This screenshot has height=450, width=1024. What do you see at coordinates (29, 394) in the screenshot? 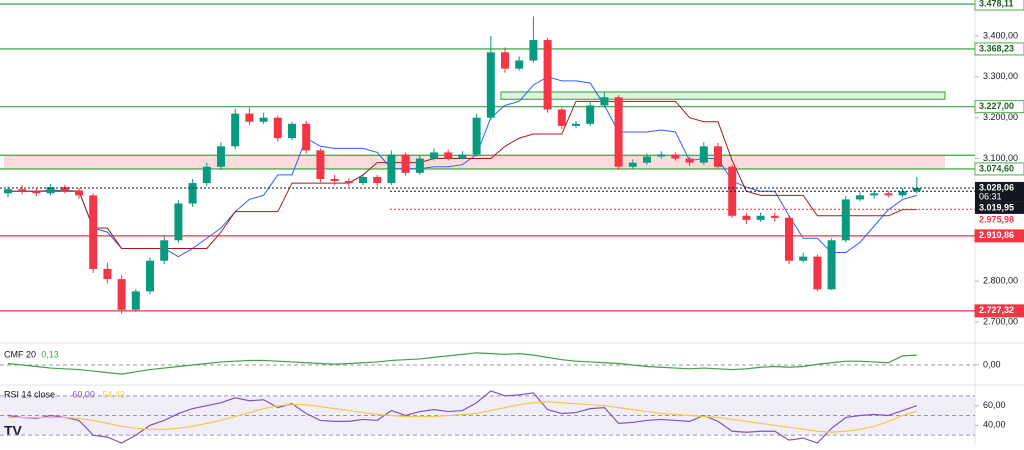
I see `indicator-title: RSI 14 close` at bounding box center [29, 394].